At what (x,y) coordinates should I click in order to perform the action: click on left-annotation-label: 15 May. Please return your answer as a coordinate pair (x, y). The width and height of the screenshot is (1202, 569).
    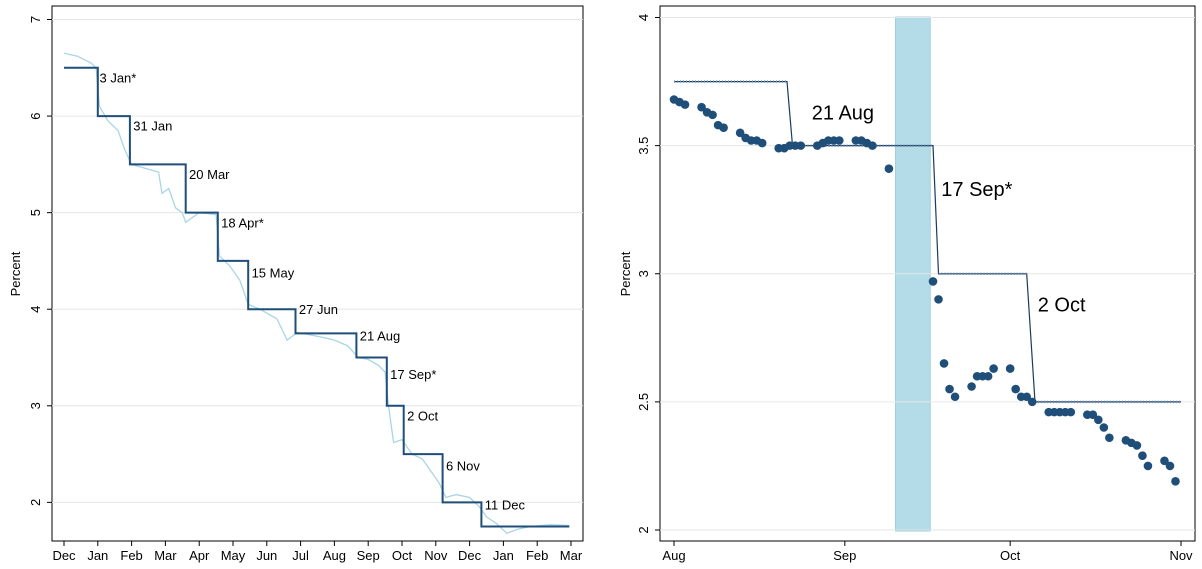
    Looking at the image, I should click on (273, 273).